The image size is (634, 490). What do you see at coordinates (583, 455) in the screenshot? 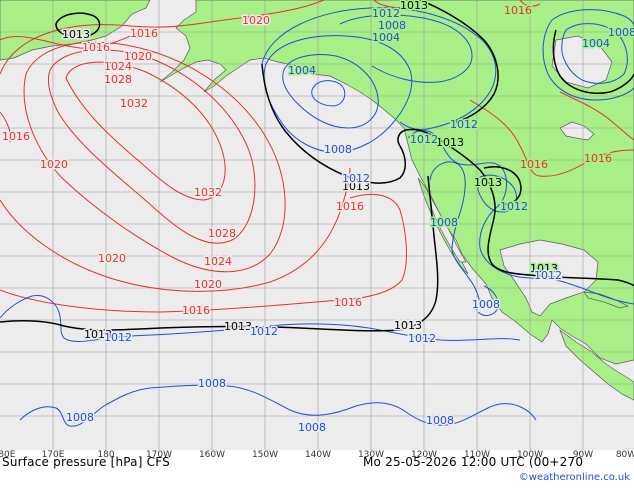
I see `lon-tick-label: 90W` at bounding box center [583, 455].